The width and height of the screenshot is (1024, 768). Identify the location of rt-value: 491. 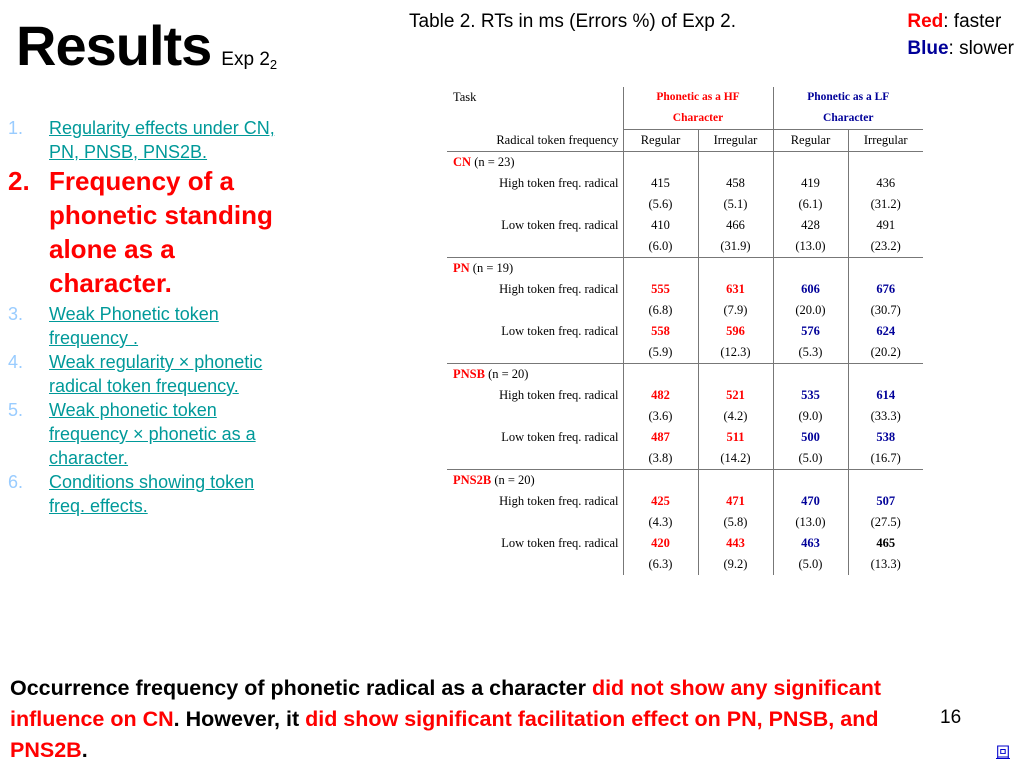
(885, 225).